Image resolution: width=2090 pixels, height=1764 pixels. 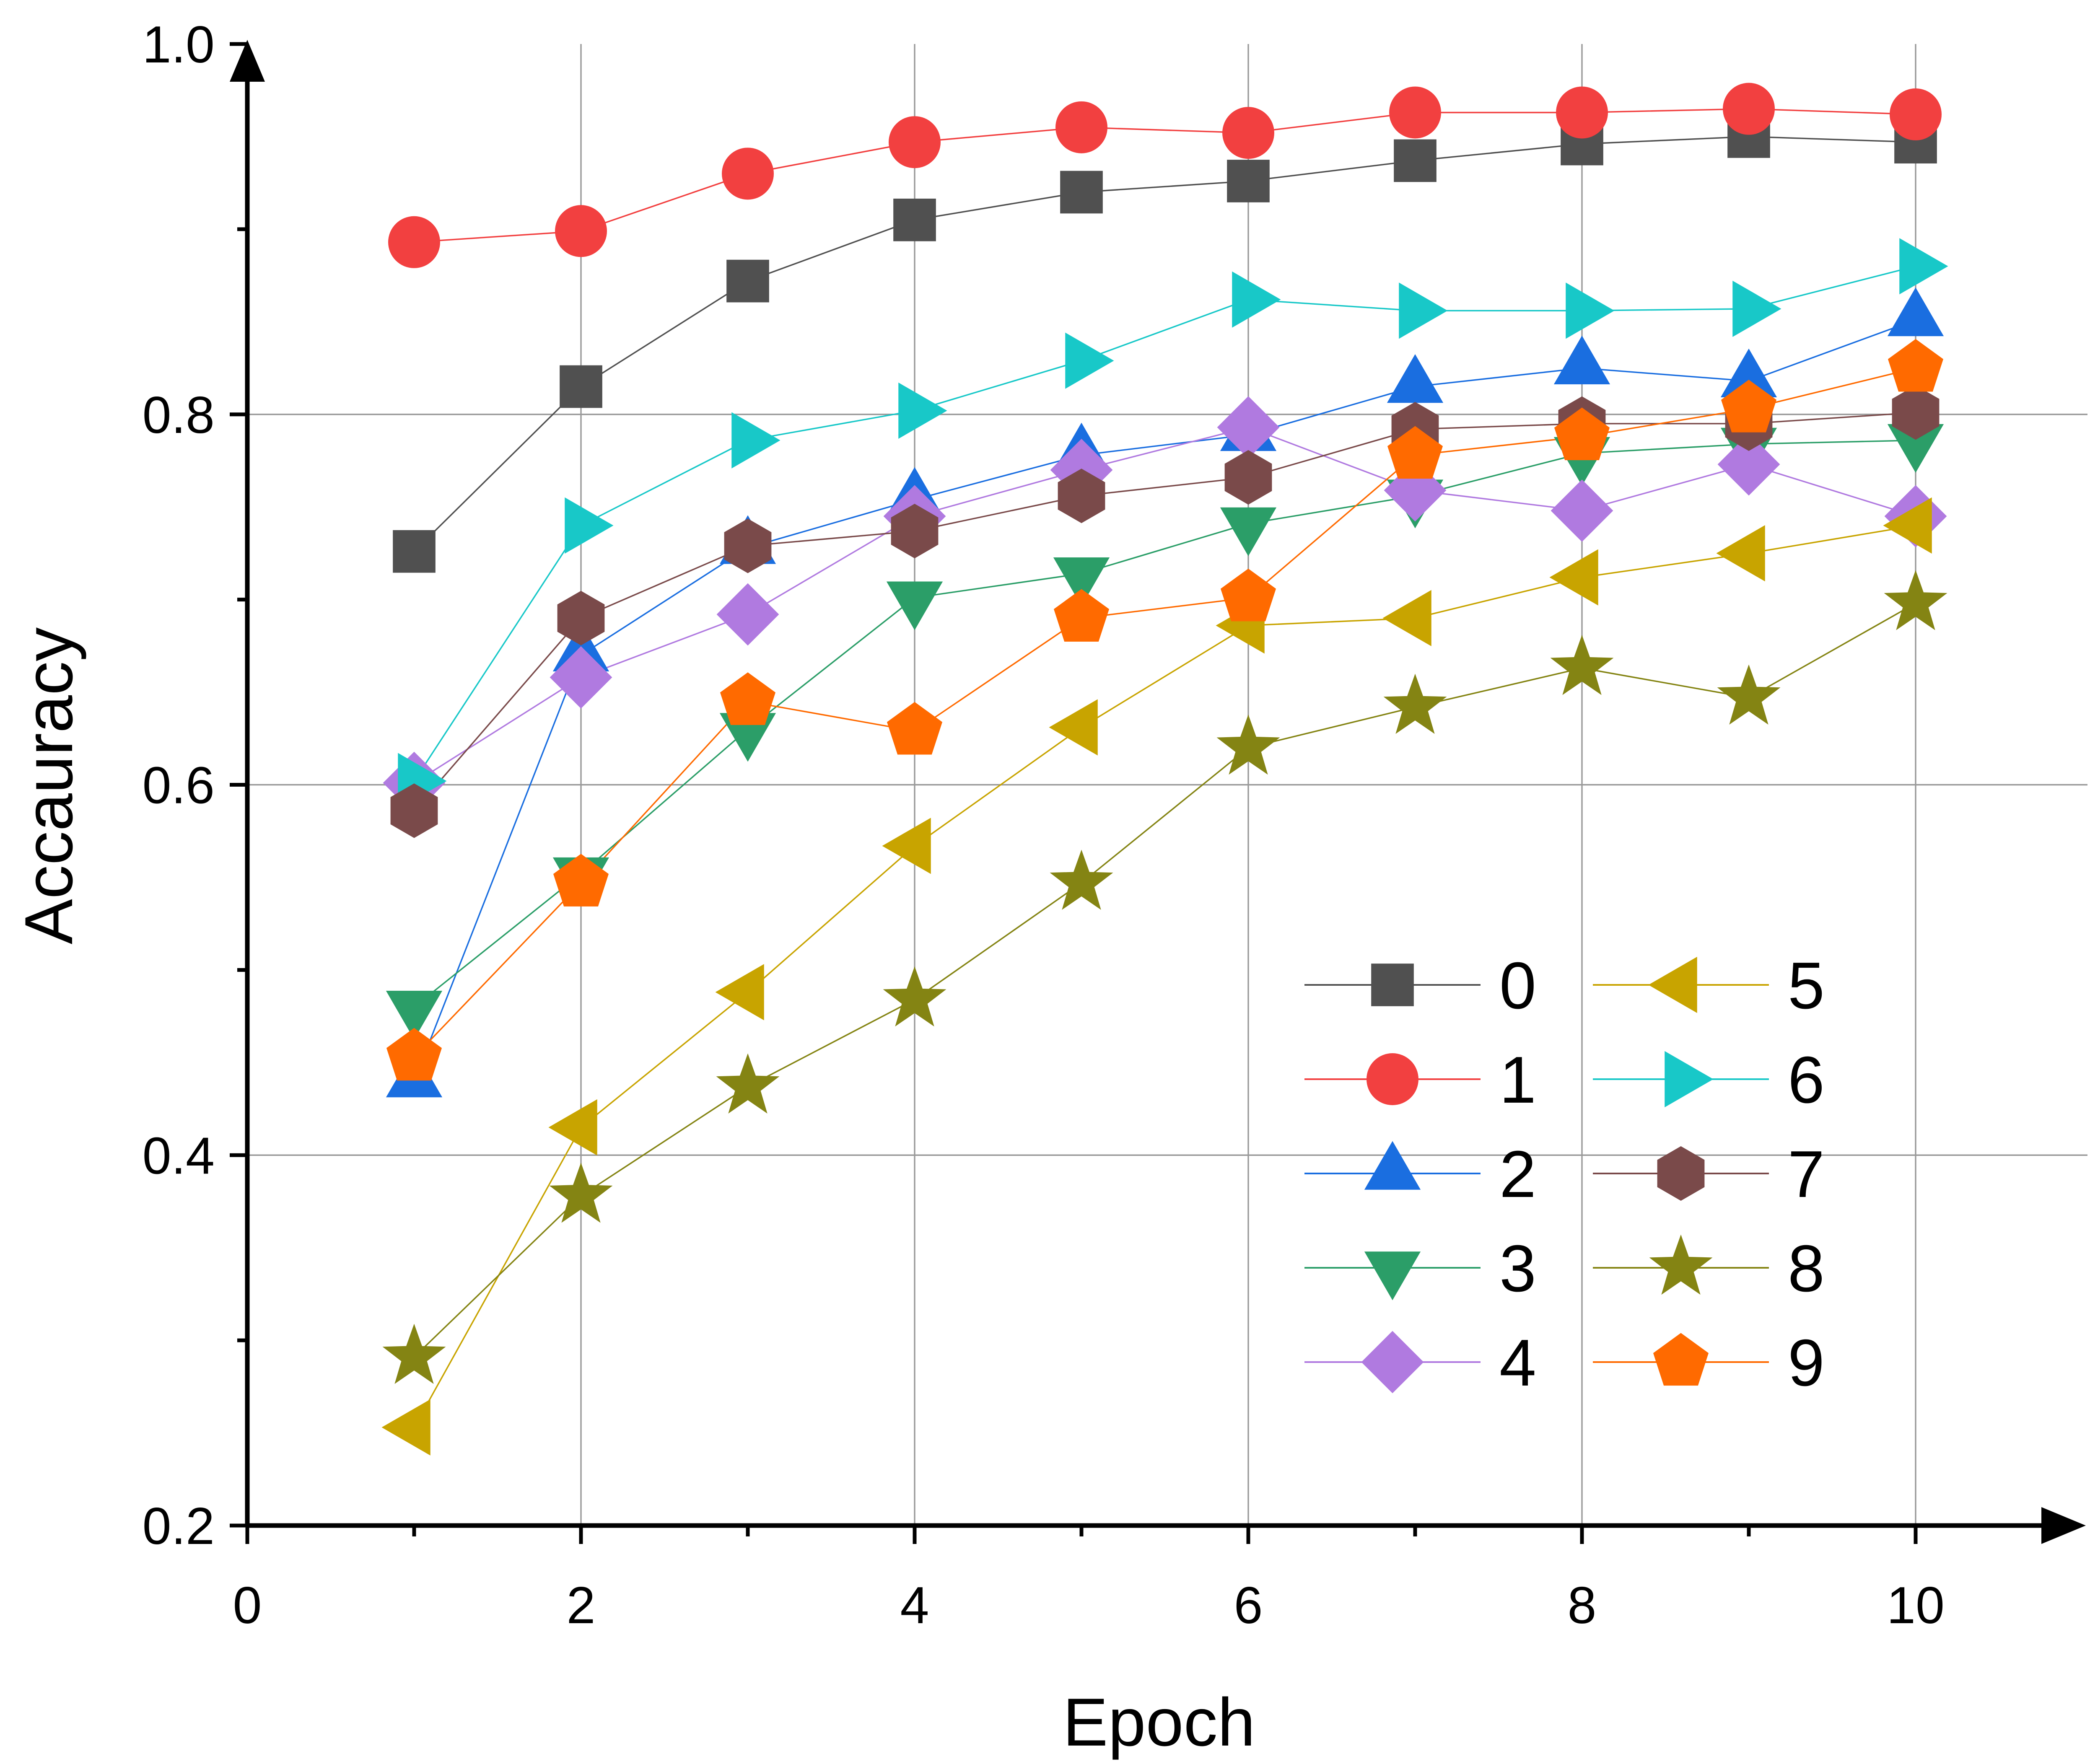 I want to click on legend-label: 5, so click(x=1806, y=986).